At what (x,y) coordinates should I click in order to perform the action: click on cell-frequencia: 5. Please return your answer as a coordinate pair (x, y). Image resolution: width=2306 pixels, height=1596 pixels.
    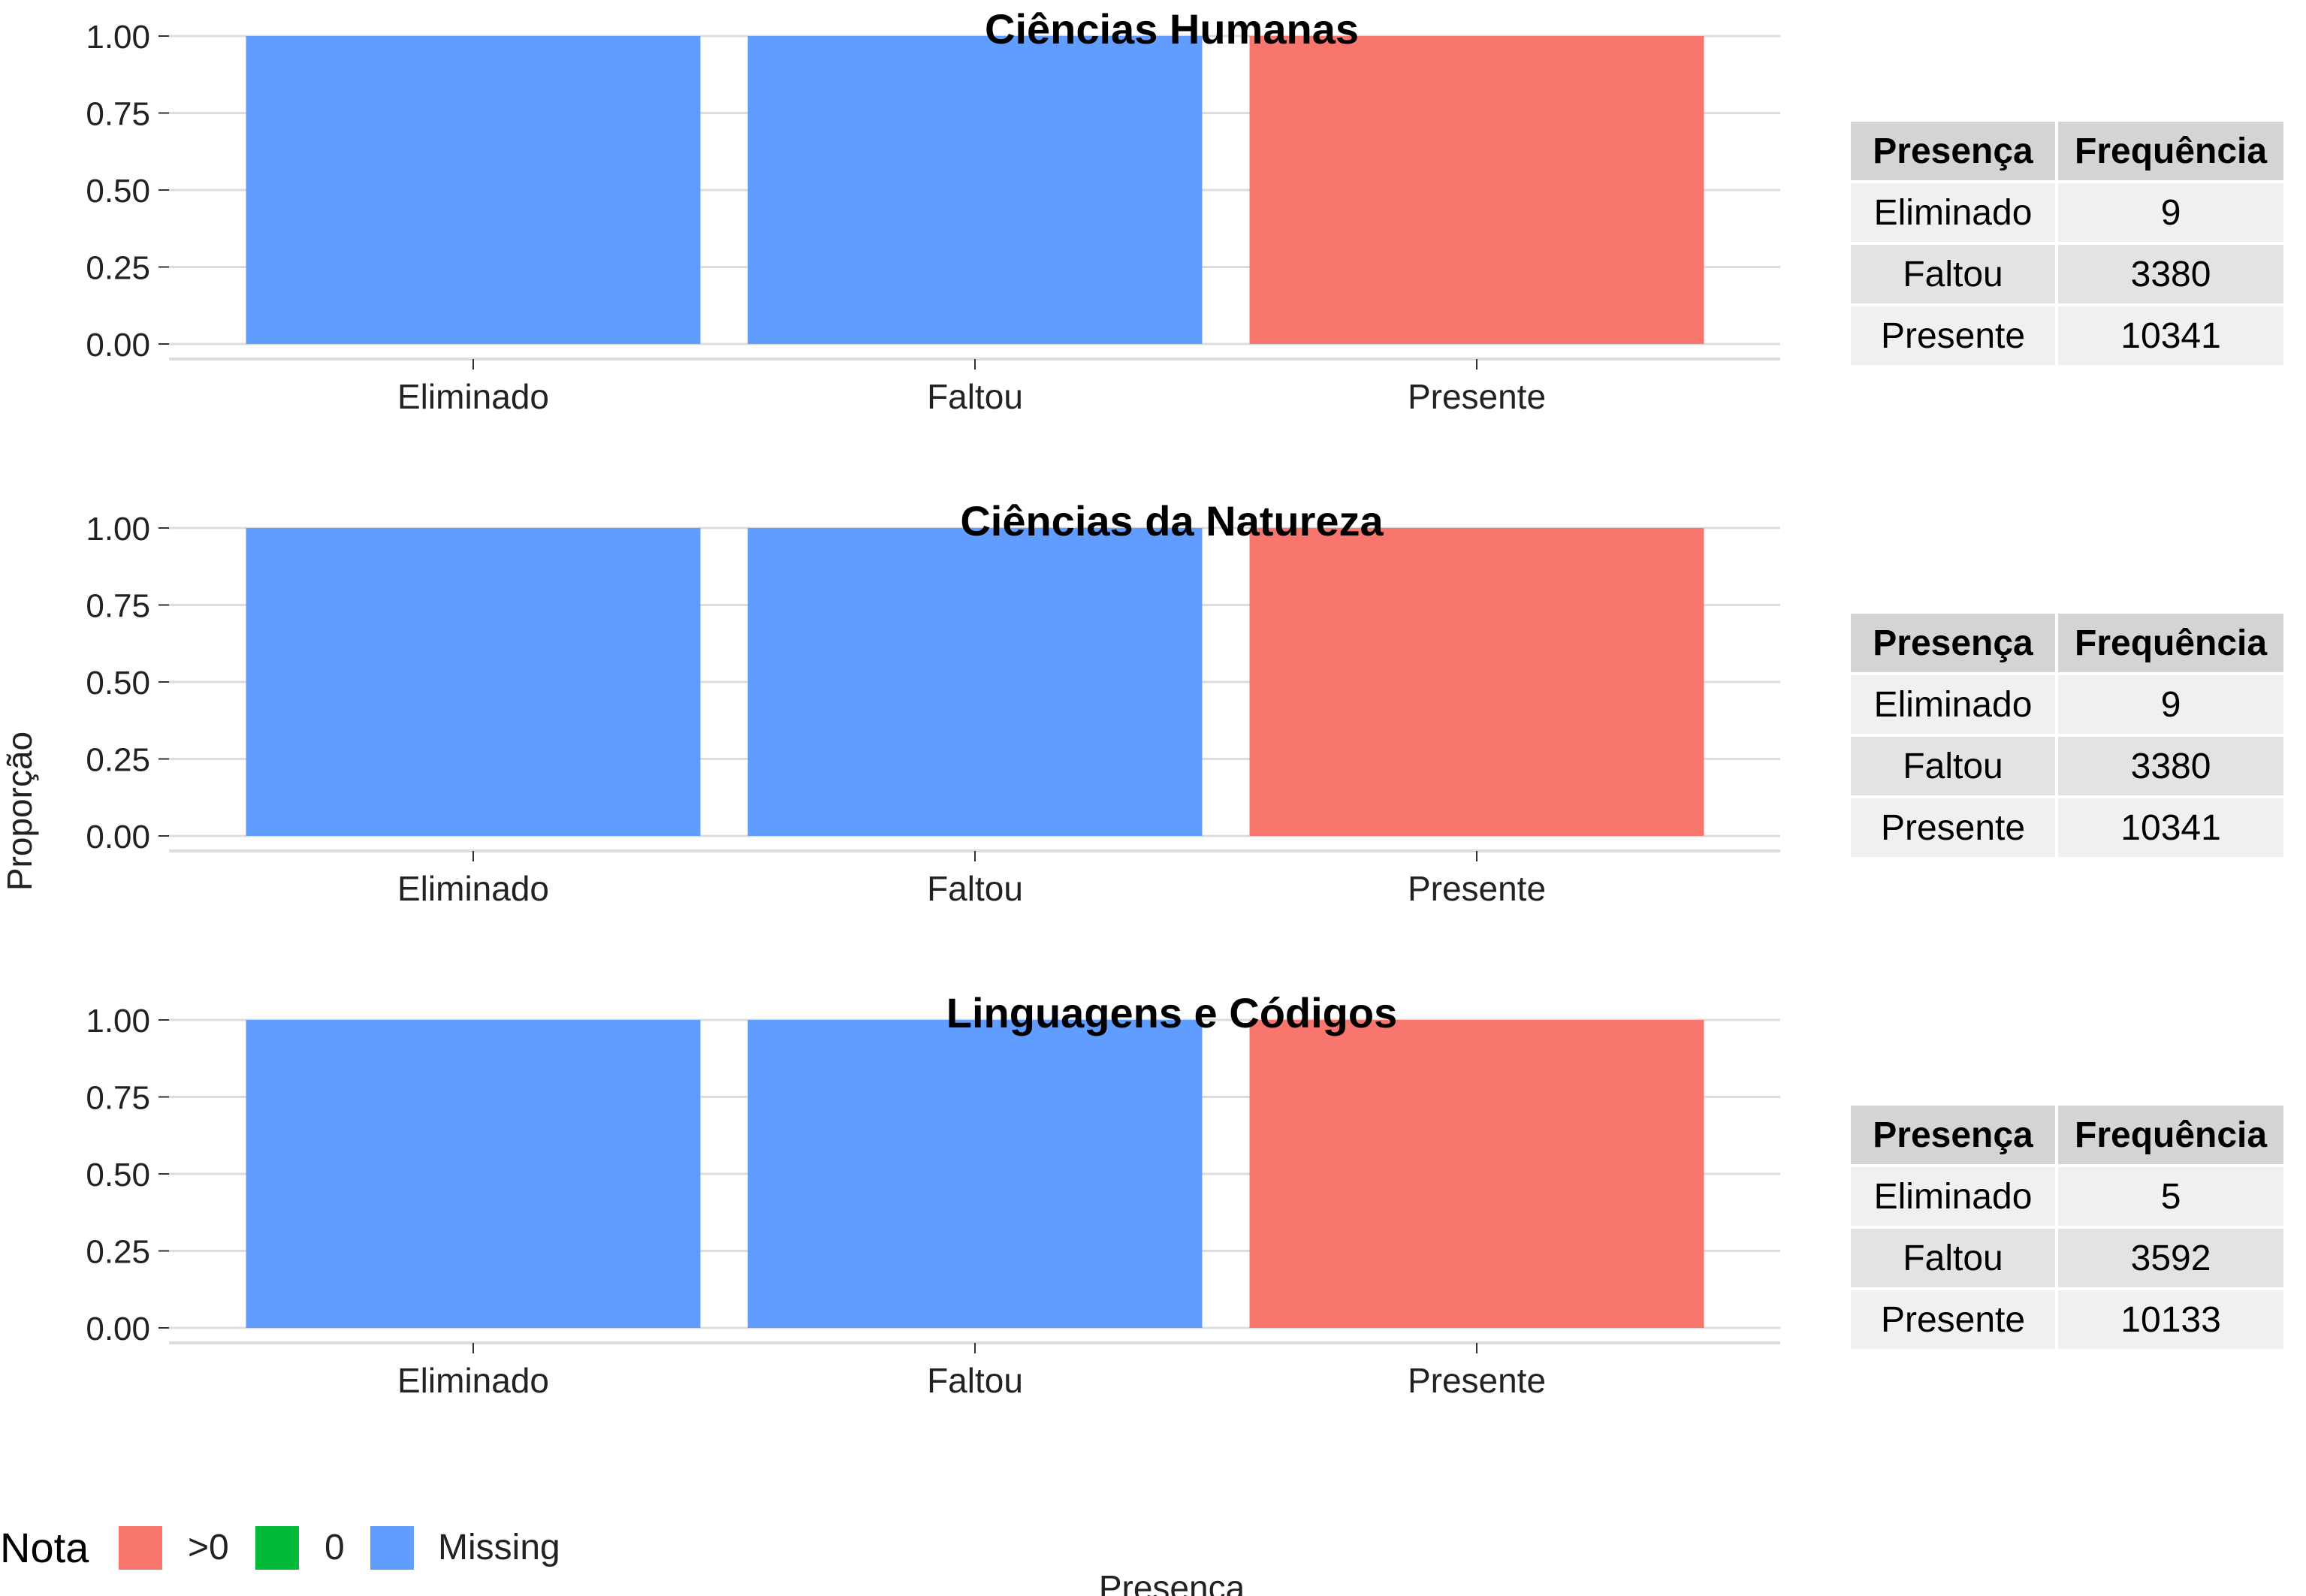
    Looking at the image, I should click on (2171, 1196).